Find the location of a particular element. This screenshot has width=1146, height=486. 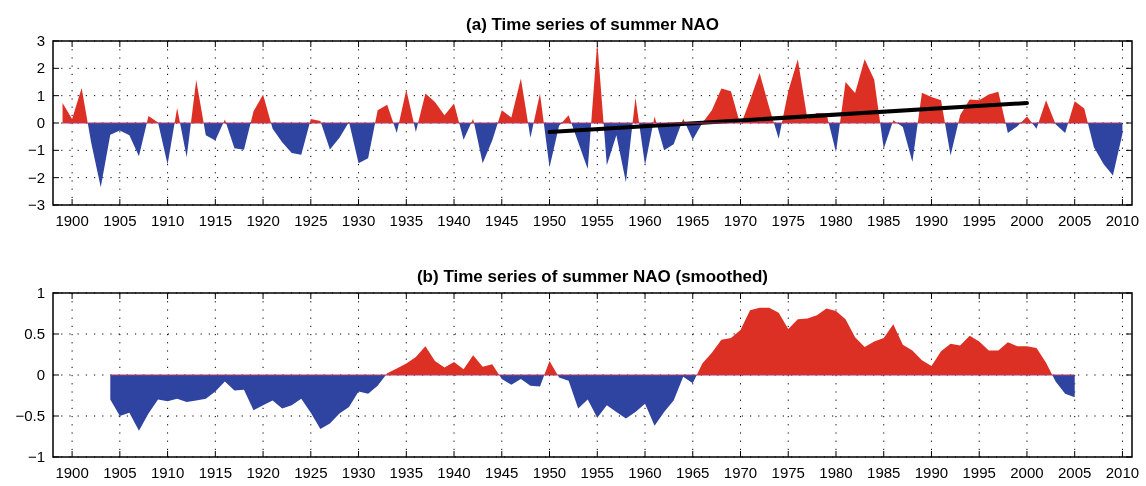

y-tick-label: 0.5 is located at coordinates (34, 333).